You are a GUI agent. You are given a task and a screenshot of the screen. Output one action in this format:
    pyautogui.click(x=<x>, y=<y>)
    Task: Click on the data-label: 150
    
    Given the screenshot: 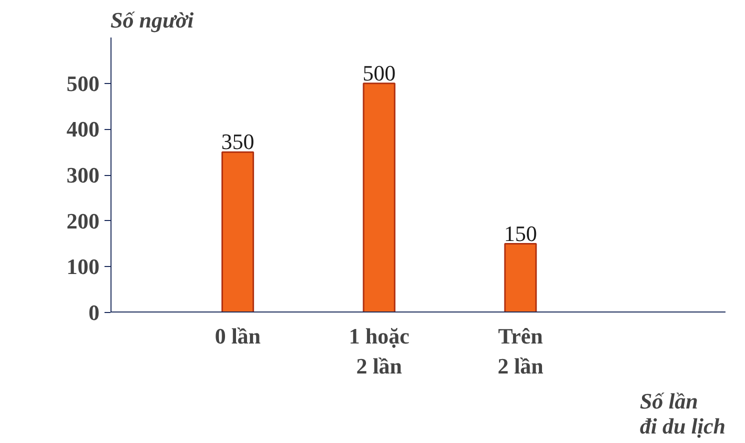 What is the action you would take?
    pyautogui.click(x=520, y=233)
    